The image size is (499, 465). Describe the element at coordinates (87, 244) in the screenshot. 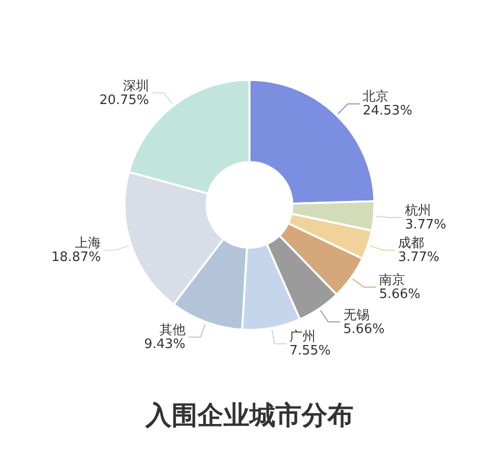

I see `slice-label: 上海` at that location.